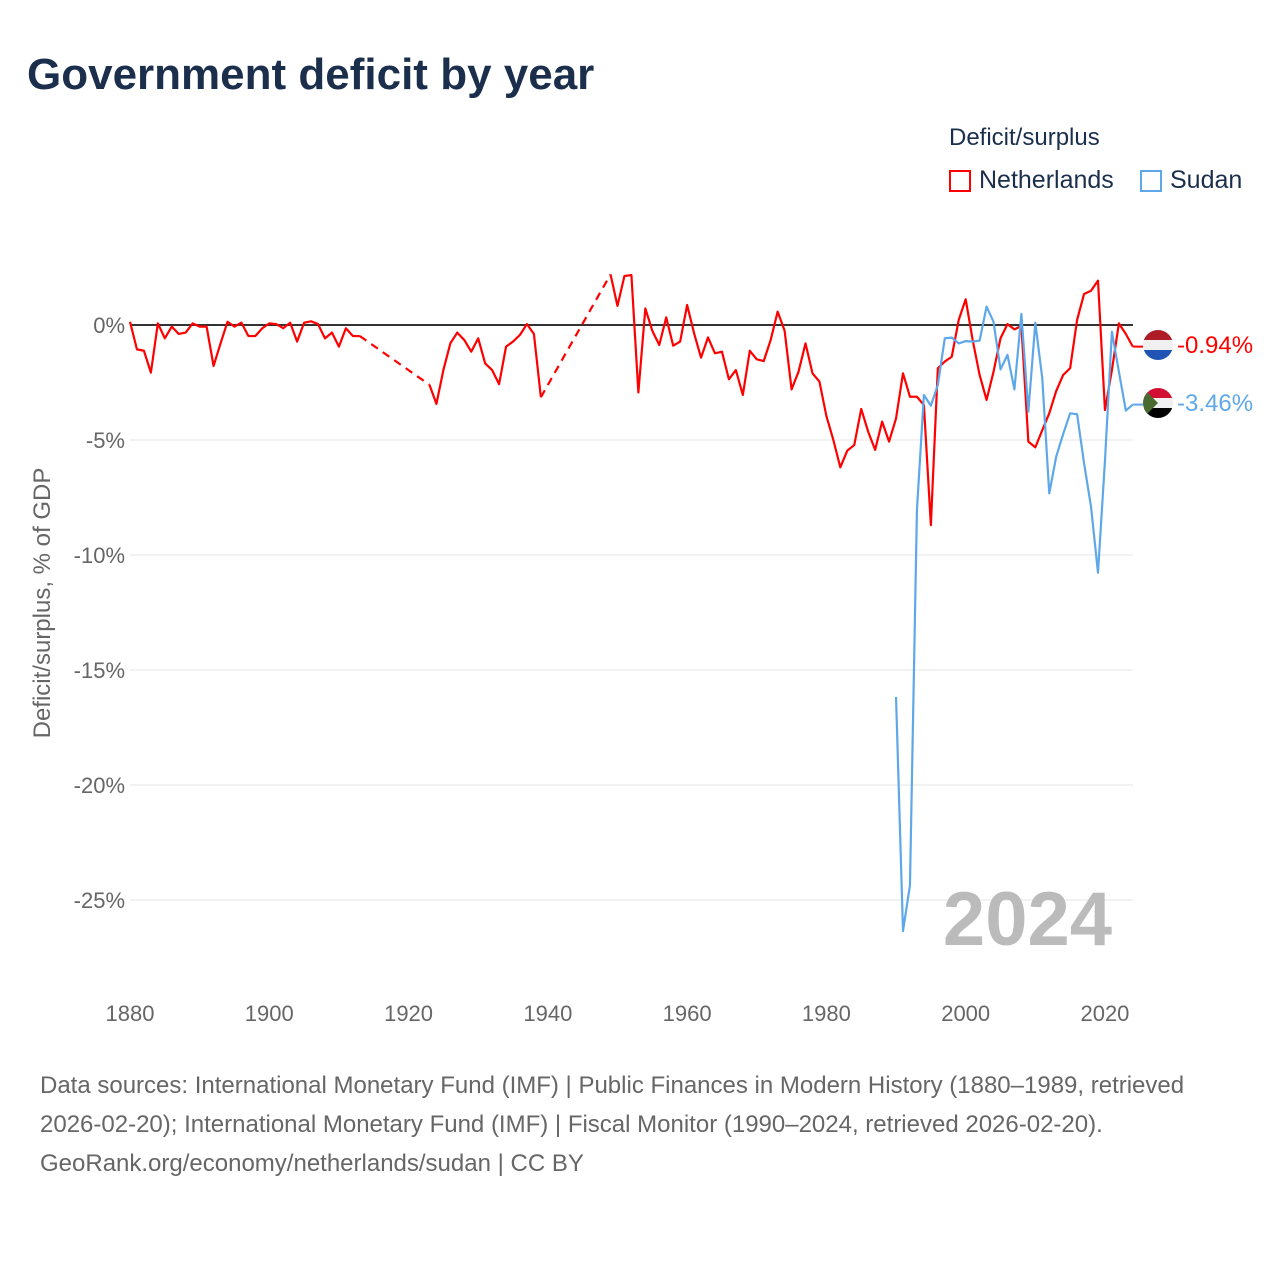  What do you see at coordinates (960, 180) in the screenshot?
I see `legend-swatch-netherlands` at bounding box center [960, 180].